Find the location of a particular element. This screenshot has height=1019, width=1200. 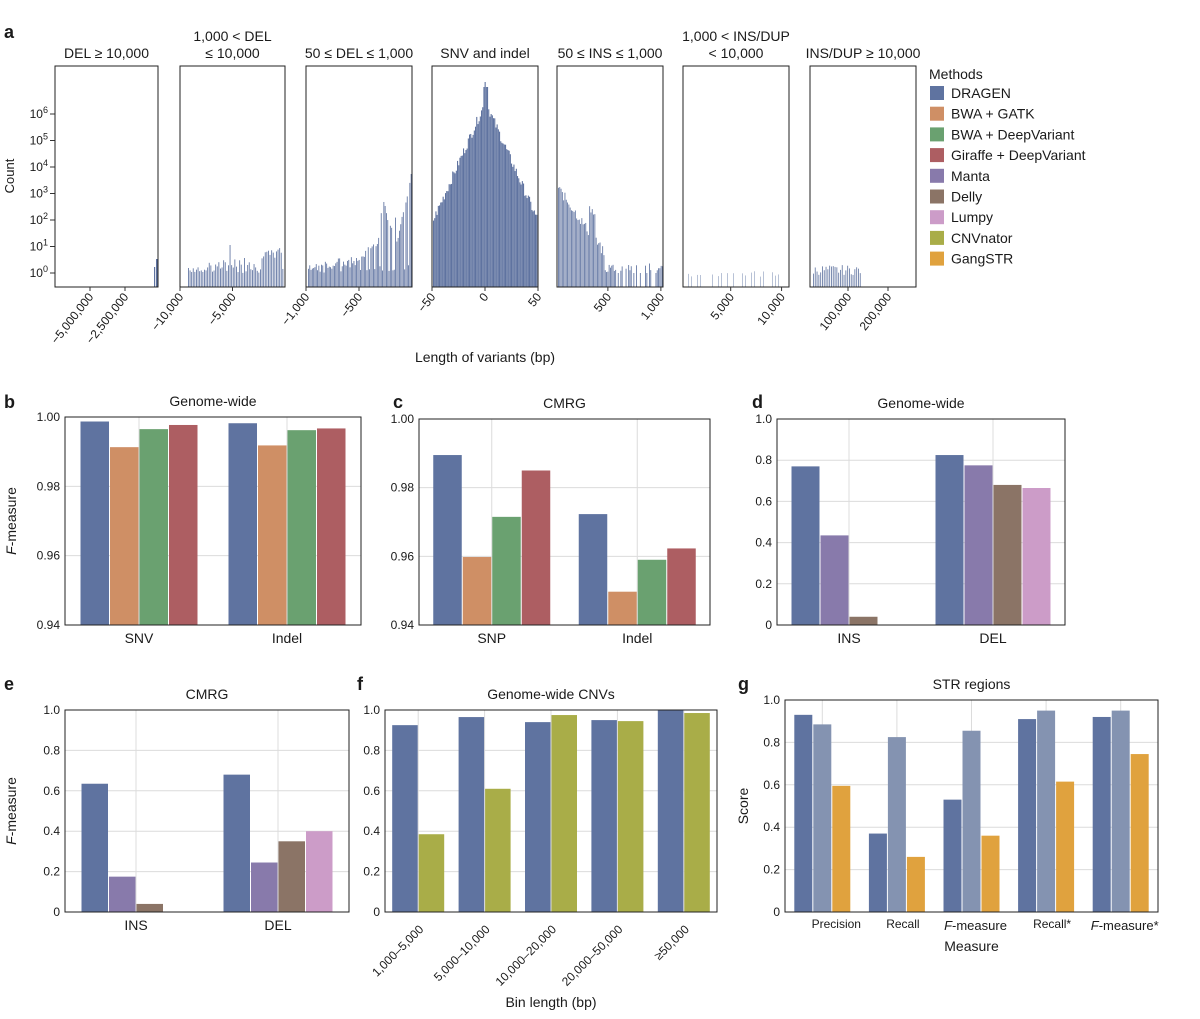

y-tick-label: 0.94 is located at coordinates (403, 625).